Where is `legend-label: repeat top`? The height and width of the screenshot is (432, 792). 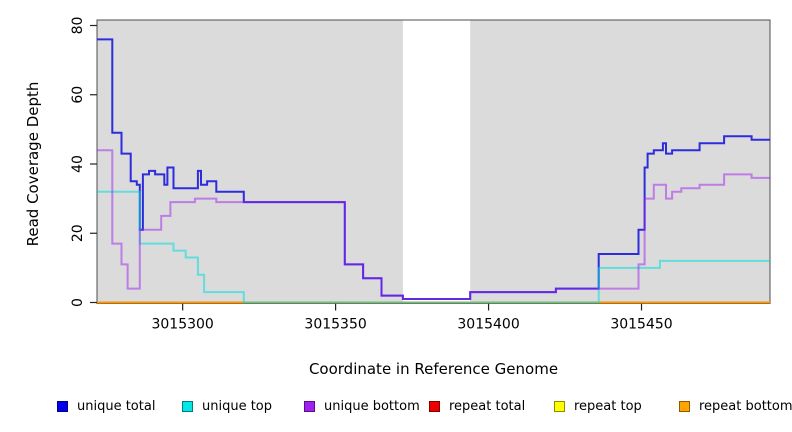 legend-label: repeat top is located at coordinates (608, 406).